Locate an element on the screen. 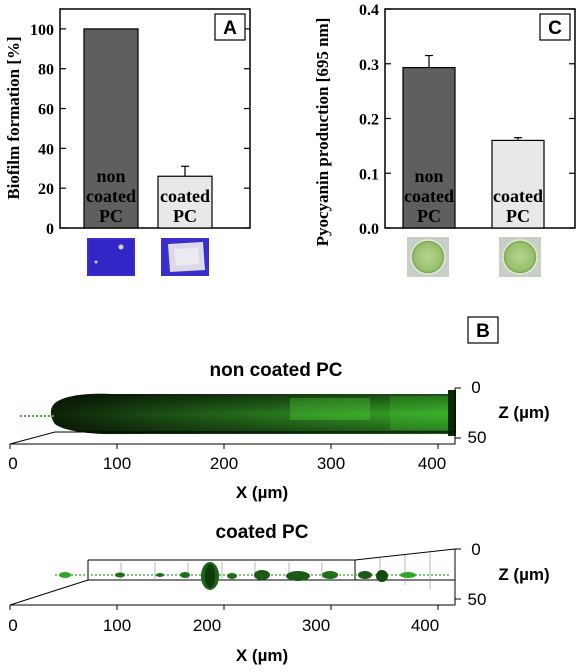 This screenshot has height=672, width=581. coated-coupon-photo is located at coordinates (185, 257).